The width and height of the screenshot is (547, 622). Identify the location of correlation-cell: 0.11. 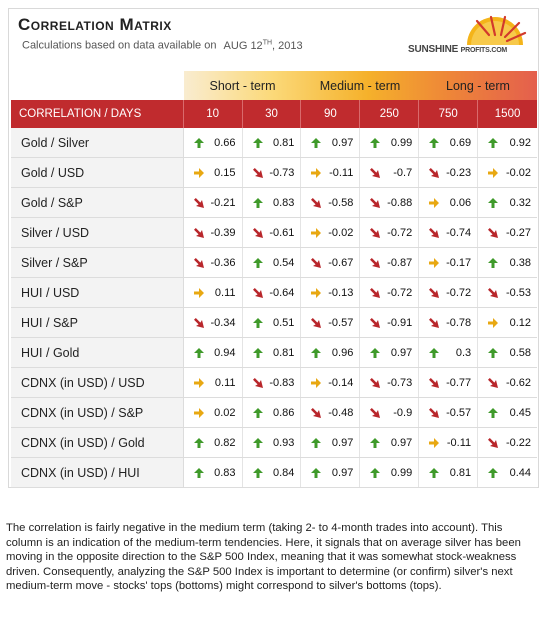
(213, 292).